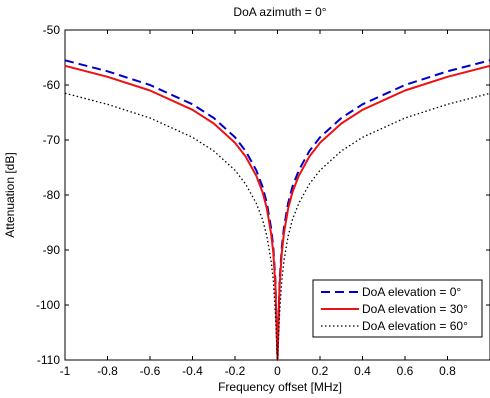 This screenshot has height=398, width=490. What do you see at coordinates (52, 85) in the screenshot?
I see `y-tick-label: -60` at bounding box center [52, 85].